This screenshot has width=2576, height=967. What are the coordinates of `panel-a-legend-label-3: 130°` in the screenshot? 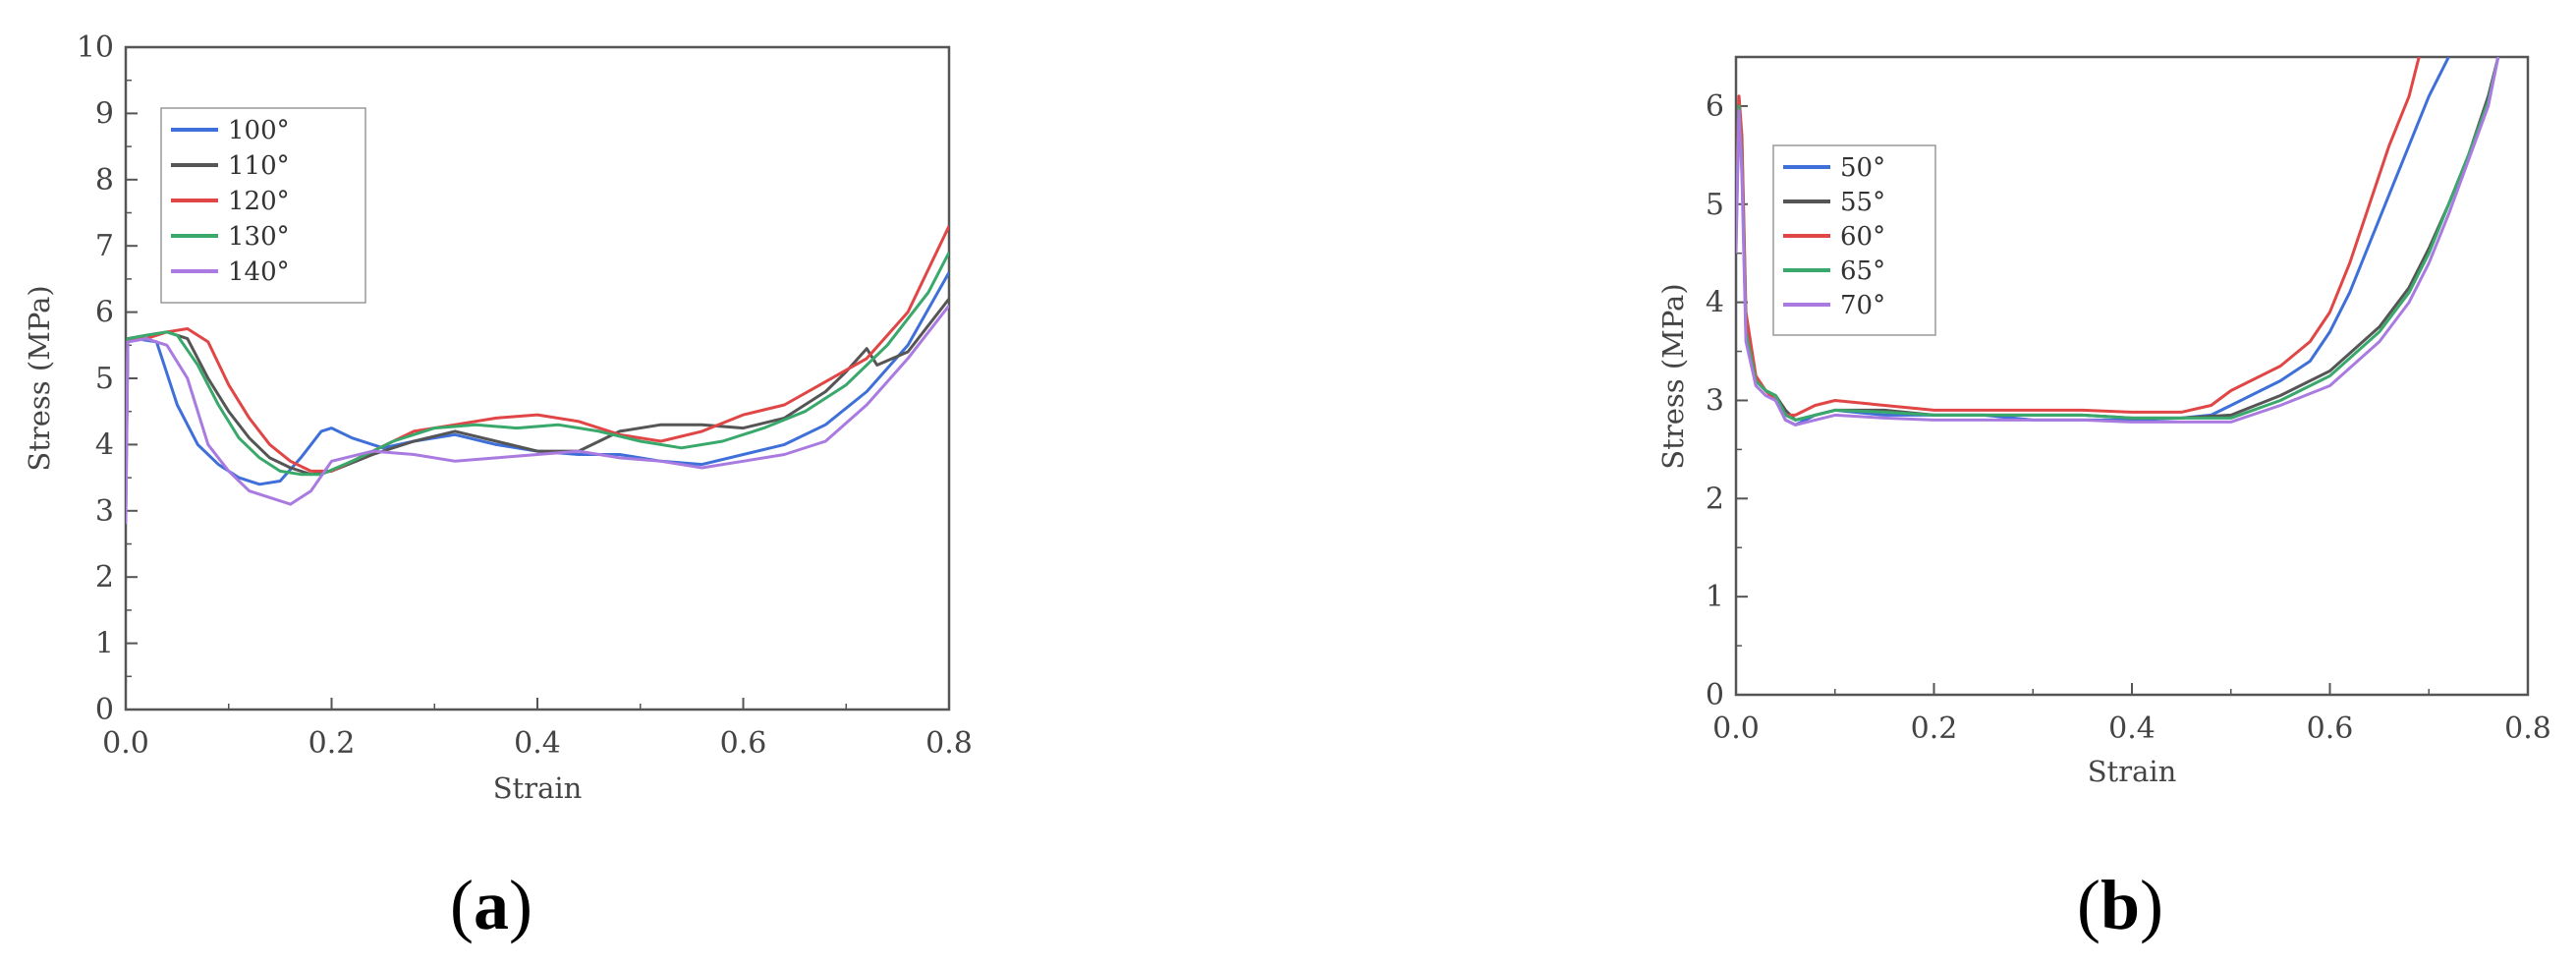 It's located at (259, 237).